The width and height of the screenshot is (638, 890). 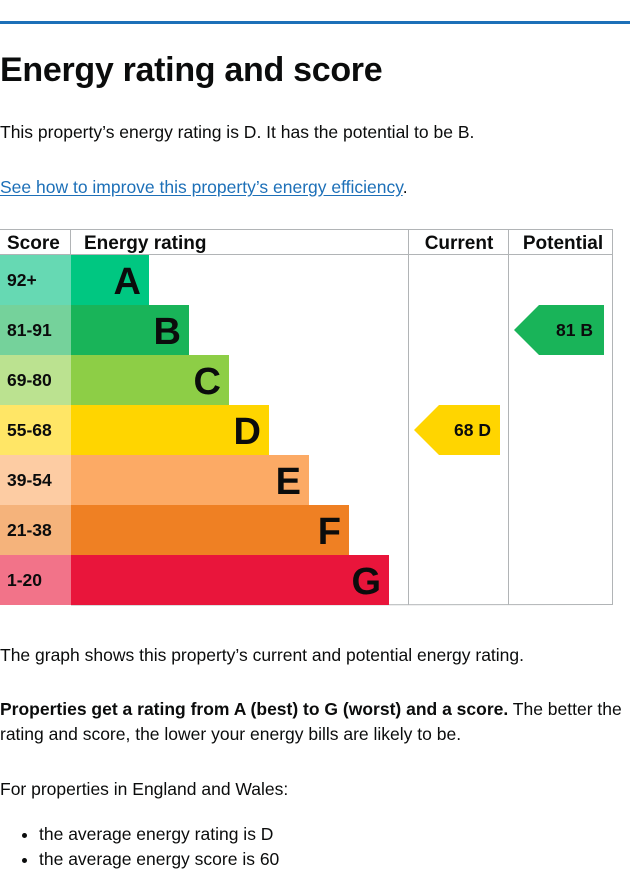 What do you see at coordinates (110, 280) in the screenshot?
I see `rating-bar-a` at bounding box center [110, 280].